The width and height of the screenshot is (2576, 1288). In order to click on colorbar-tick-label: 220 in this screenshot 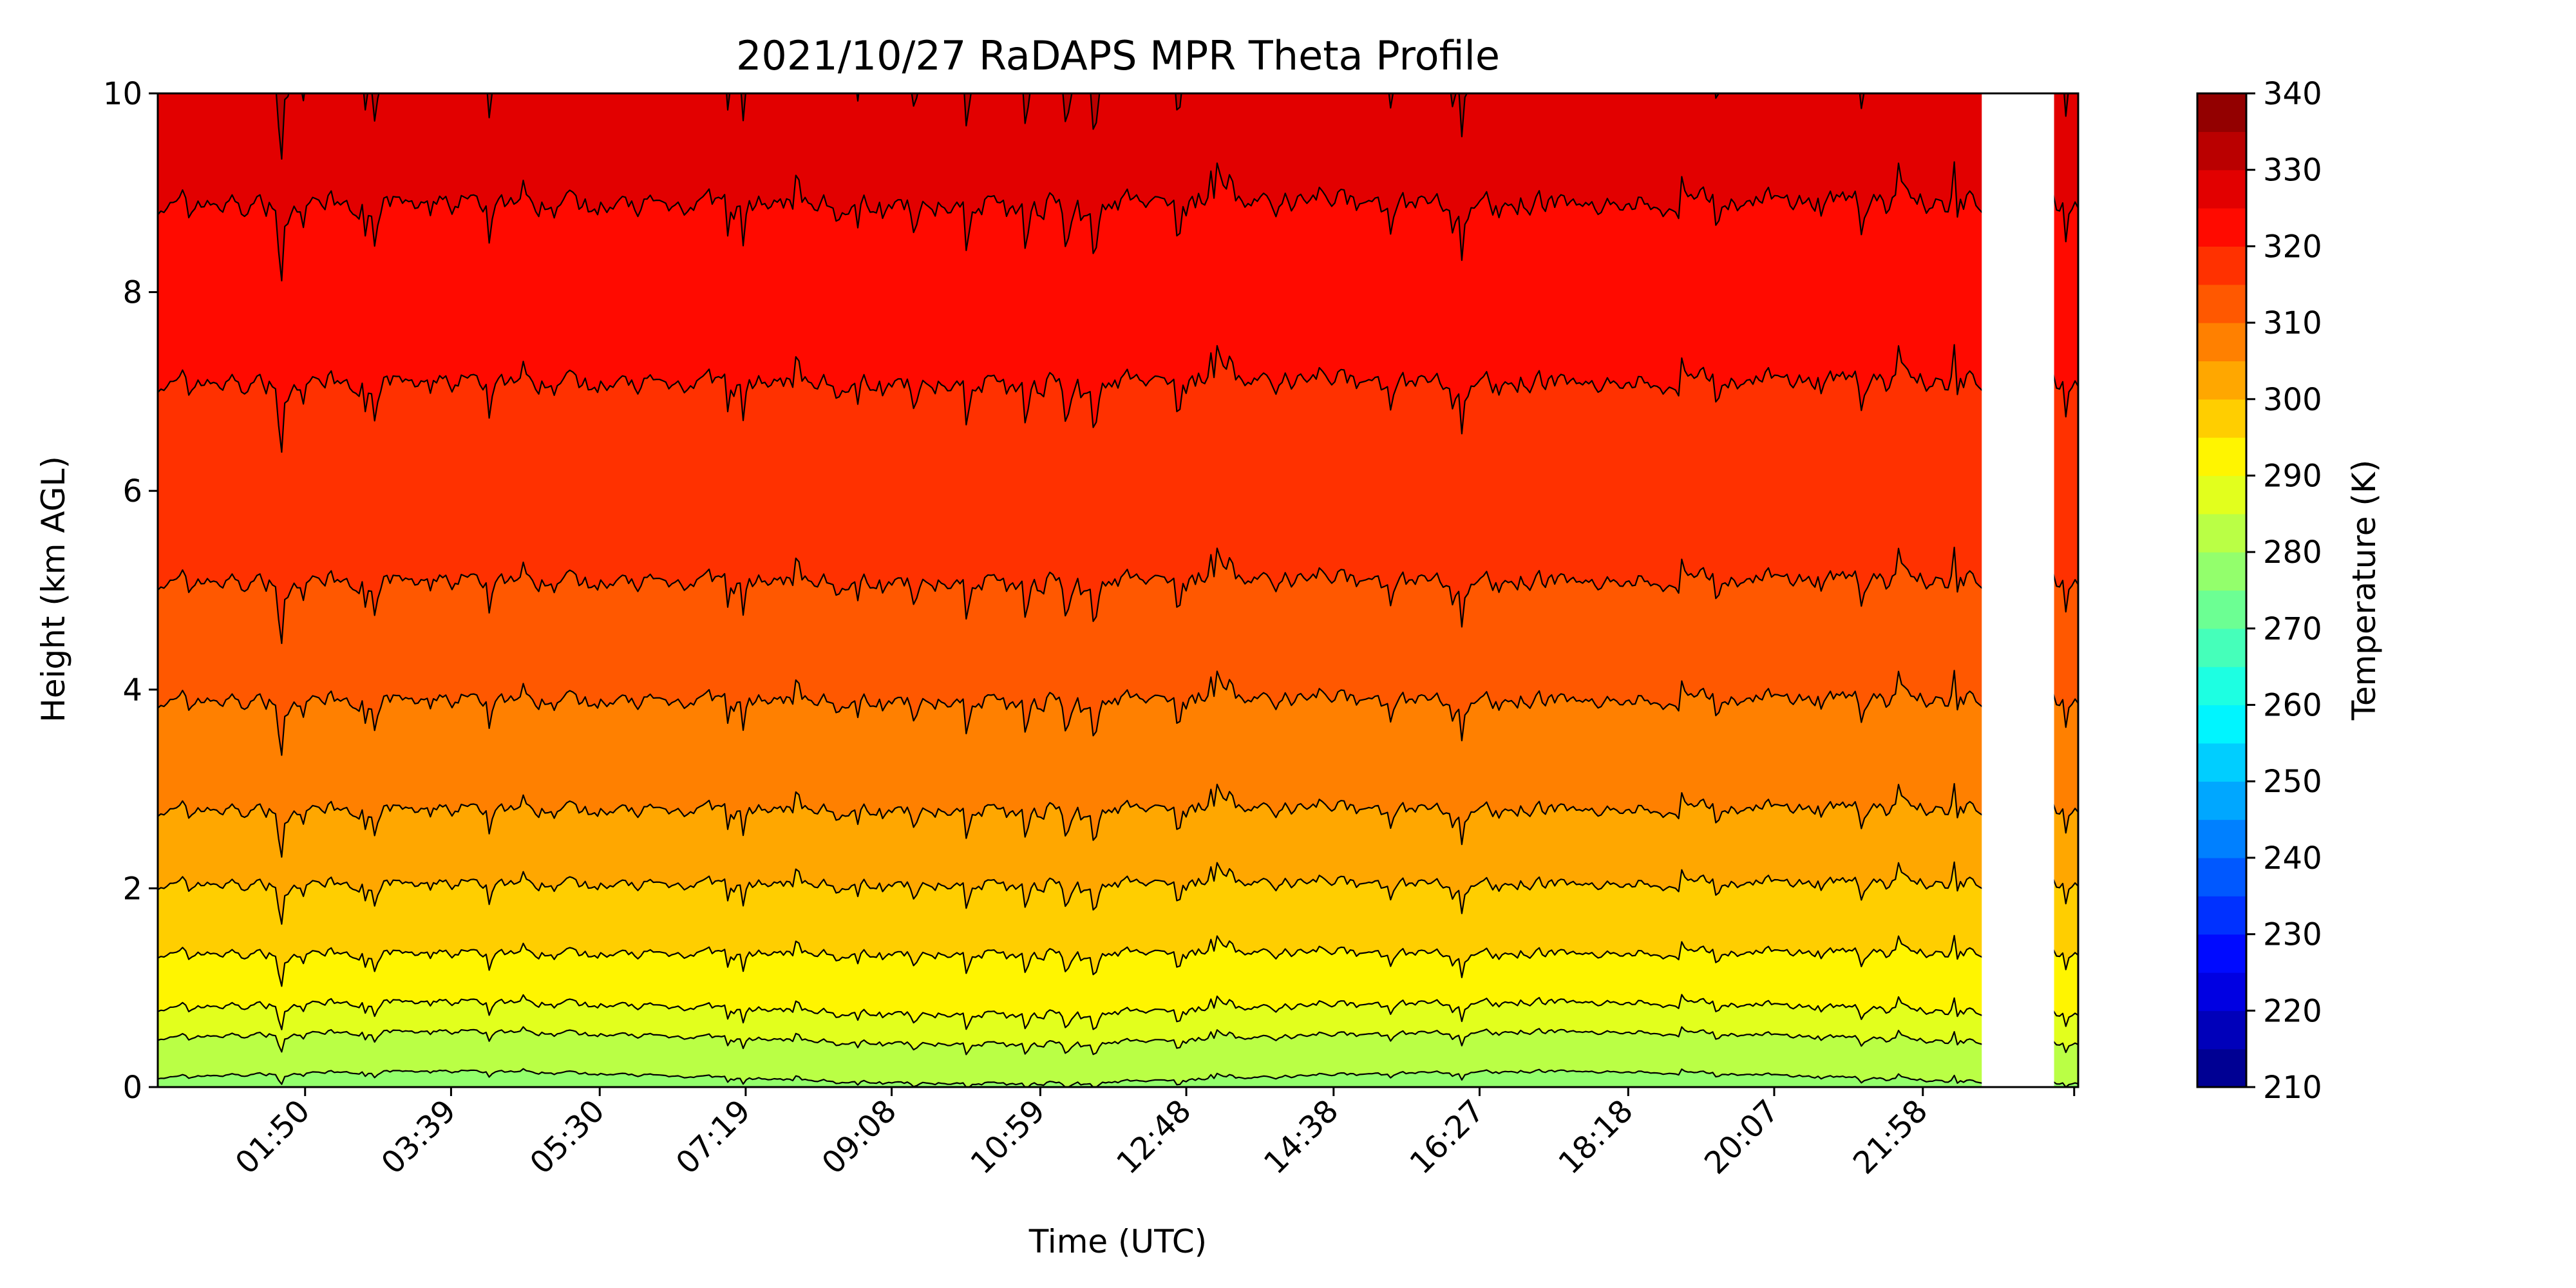, I will do `click(2293, 1011)`.